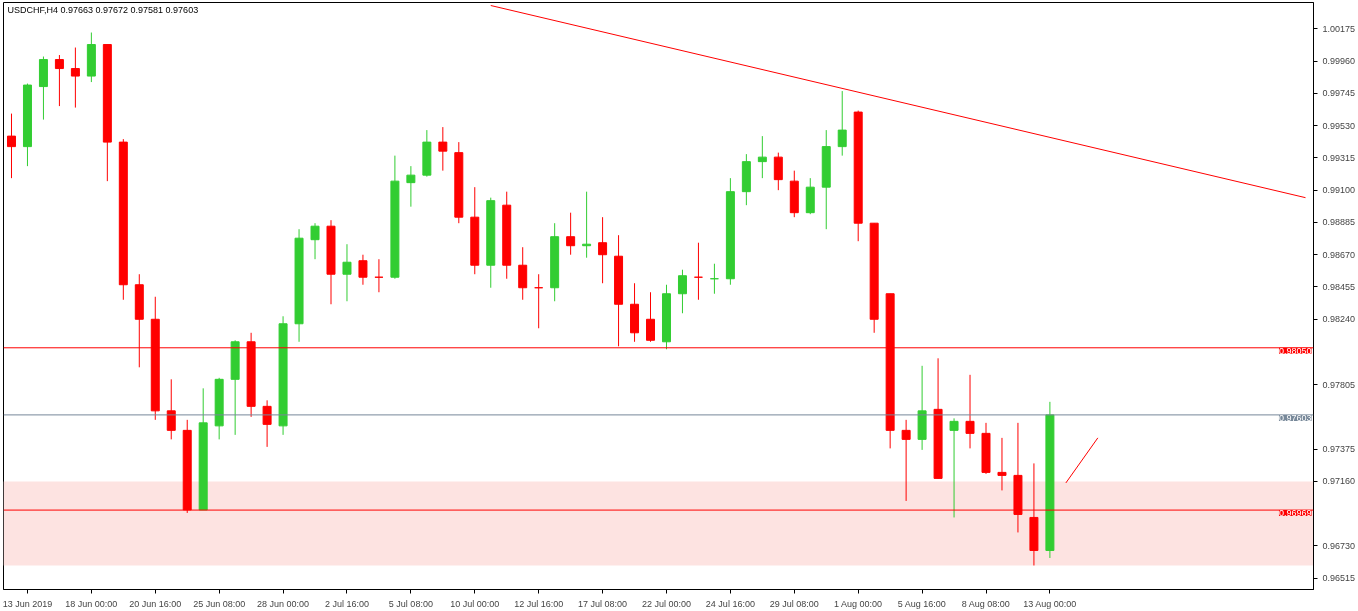  What do you see at coordinates (1339, 190) in the screenshot?
I see `y-tick-label: 0.99100` at bounding box center [1339, 190].